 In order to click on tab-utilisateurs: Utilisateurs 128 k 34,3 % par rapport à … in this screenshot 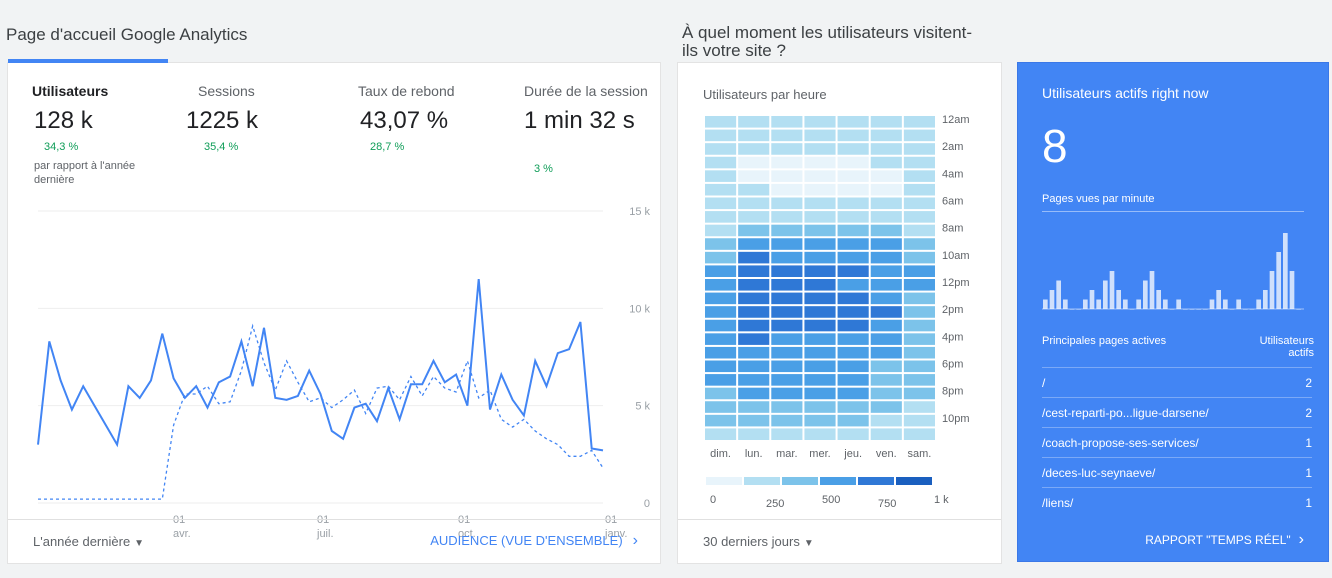, I will do `click(88, 122)`.